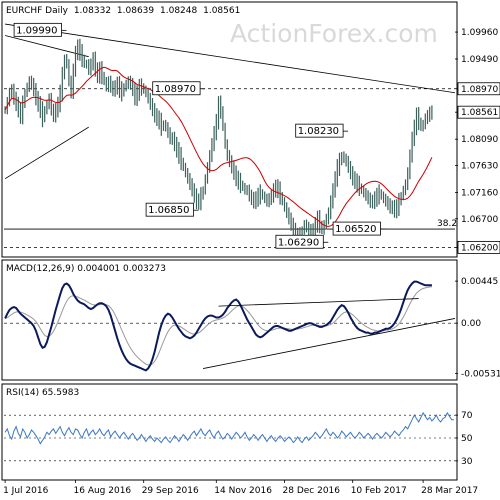 This screenshot has height=500, width=500. I want to click on fib-label: 38.2, so click(447, 224).